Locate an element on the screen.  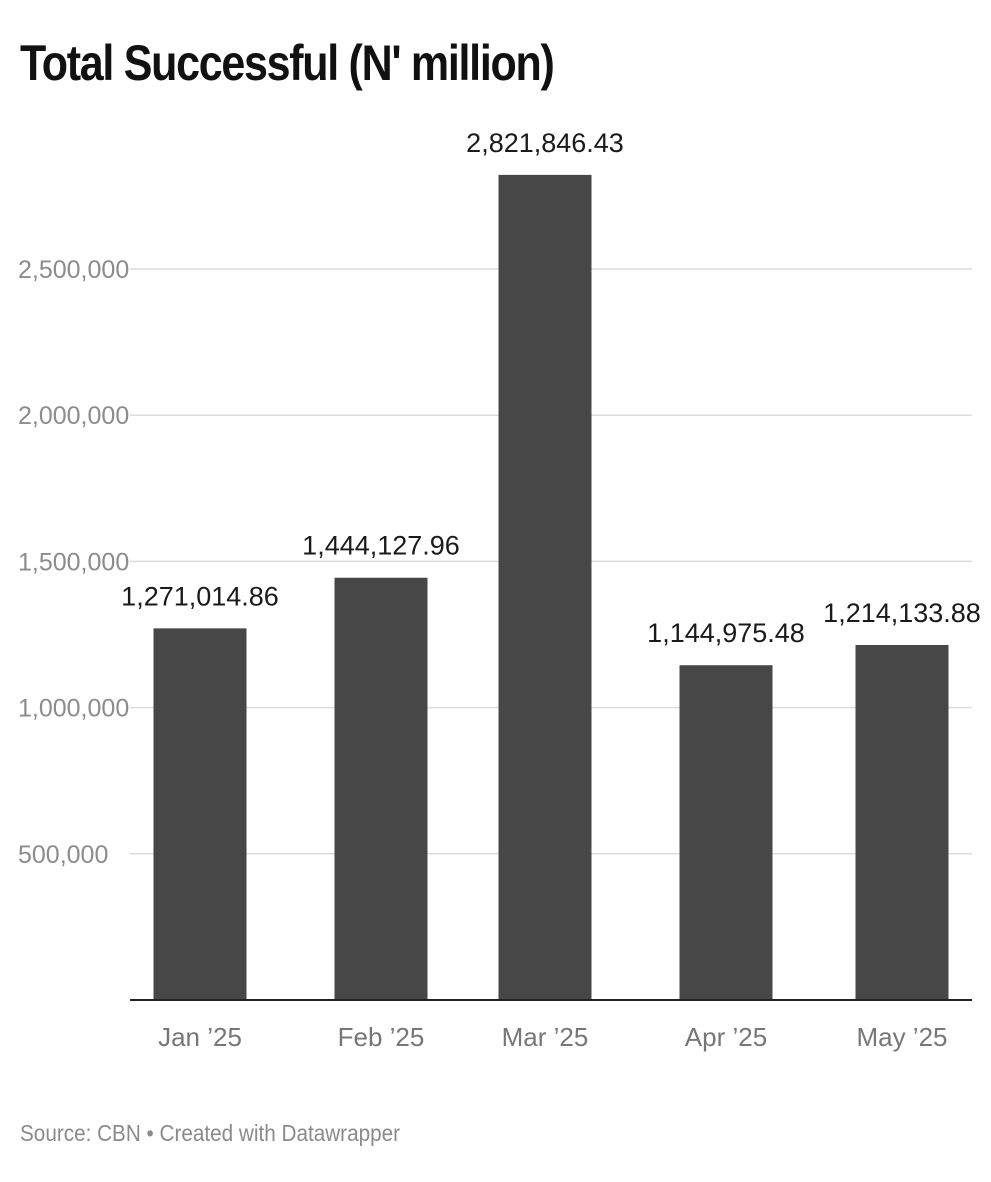
x-tick-label: Jan ’25 is located at coordinates (200, 1037).